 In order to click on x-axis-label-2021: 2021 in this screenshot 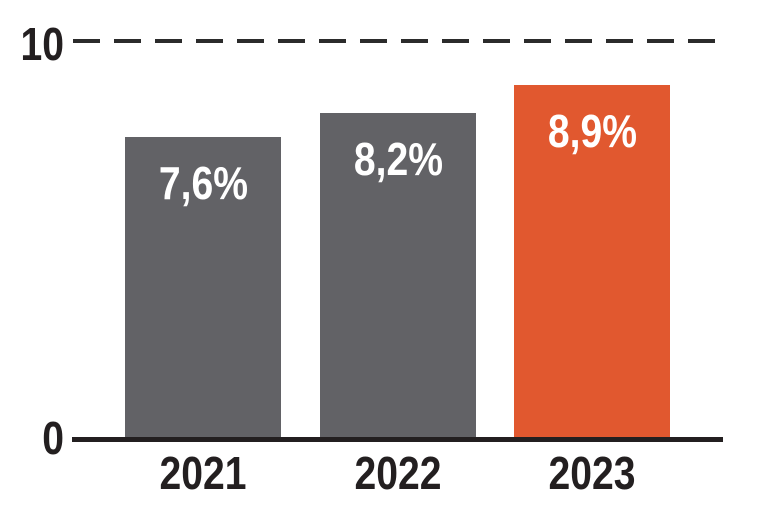, I will do `click(203, 473)`.